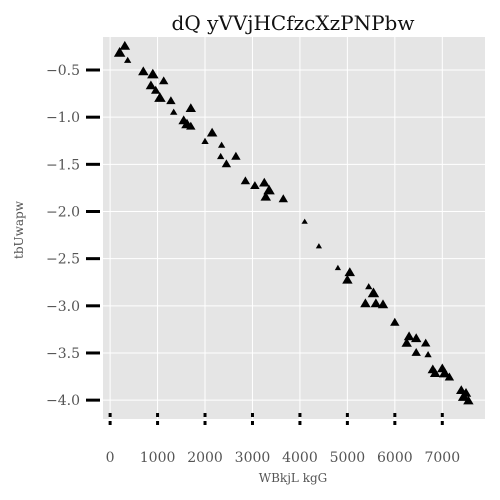 The image size is (500, 500). I want to click on chart-title: dQ yVVjHCfzcXzPNPbw, so click(293, 23).